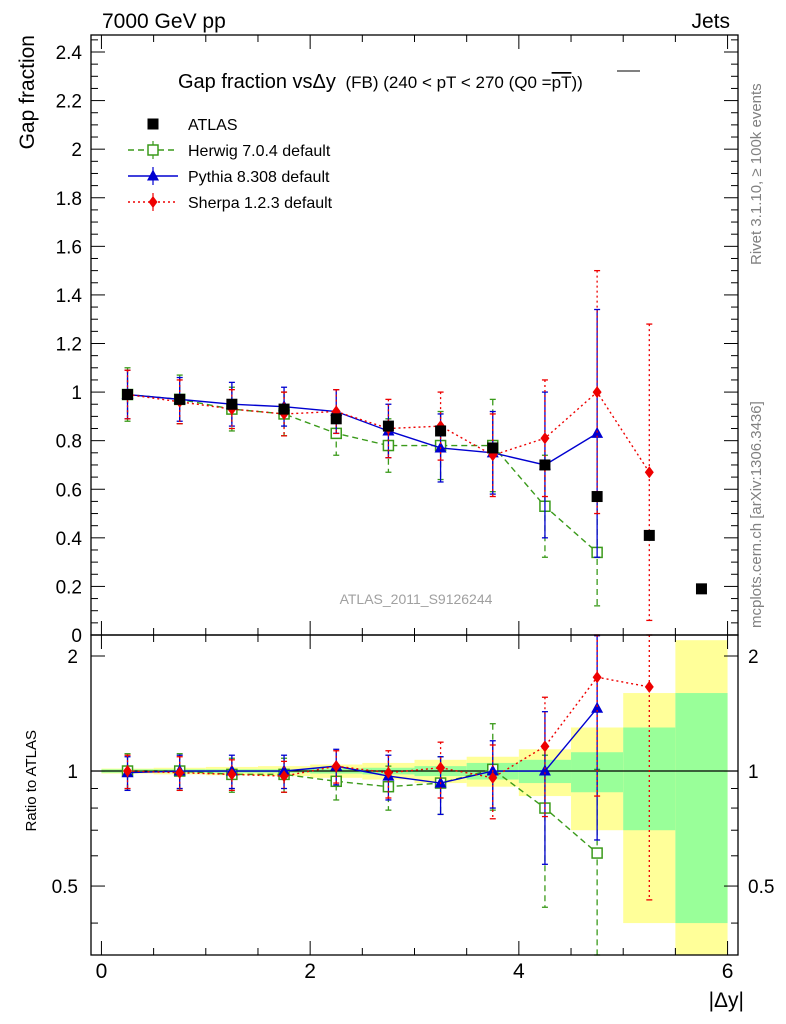 This screenshot has width=786, height=1024. Describe the element at coordinates (69, 539) in the screenshot. I see `y-tick-label: 0.4` at that location.